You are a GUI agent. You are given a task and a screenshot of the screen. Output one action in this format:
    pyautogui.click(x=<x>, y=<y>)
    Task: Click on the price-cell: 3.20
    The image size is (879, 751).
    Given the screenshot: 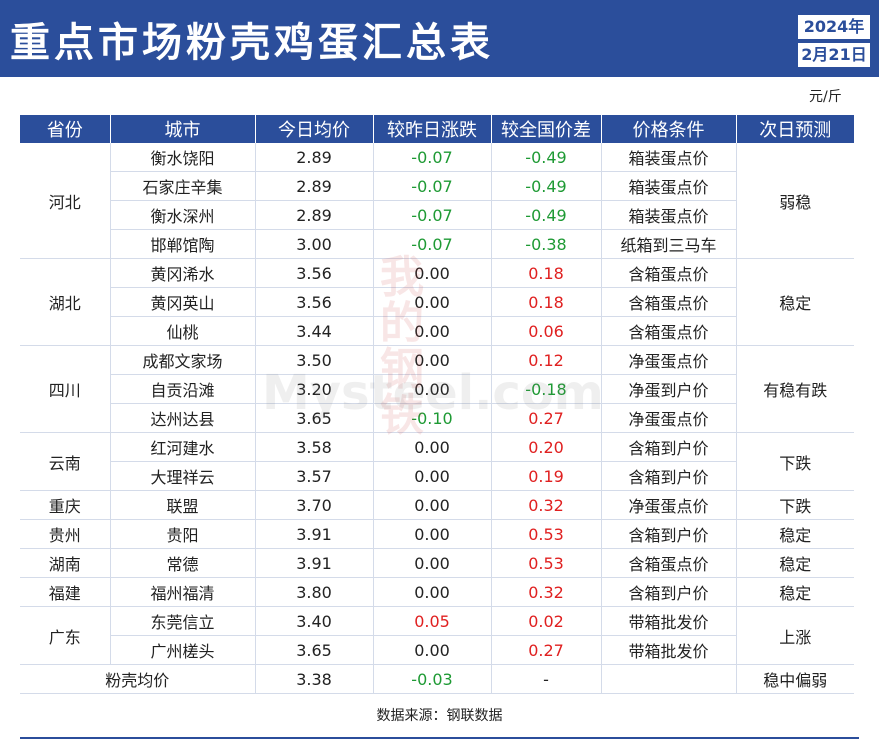 What is the action you would take?
    pyautogui.click(x=313, y=389)
    